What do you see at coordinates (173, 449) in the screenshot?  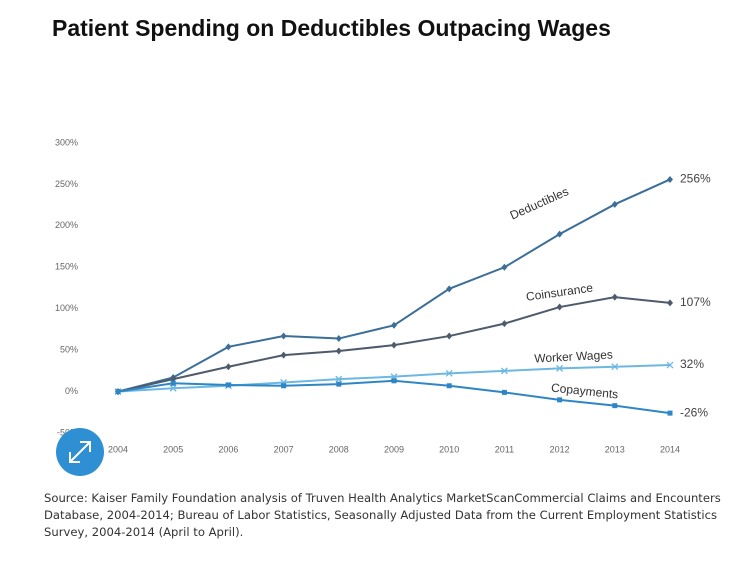 I see `x-tick-label: 2005` at bounding box center [173, 449].